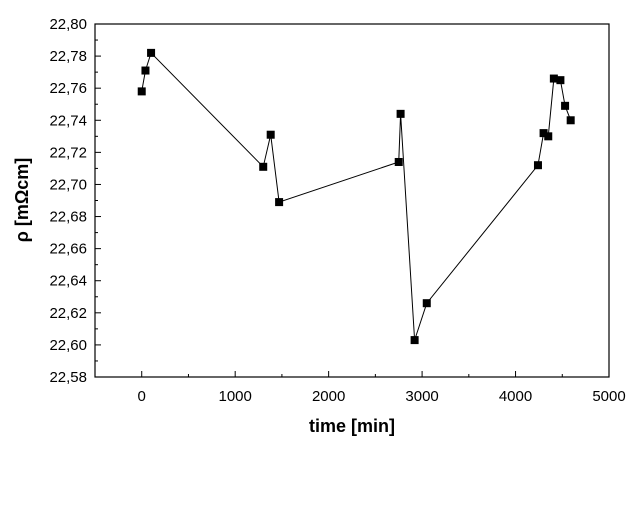 The image size is (640, 518). What do you see at coordinates (382, 388) in the screenshot?
I see `x-axis: 0 1000 2000 3000 4000 5000` at bounding box center [382, 388].